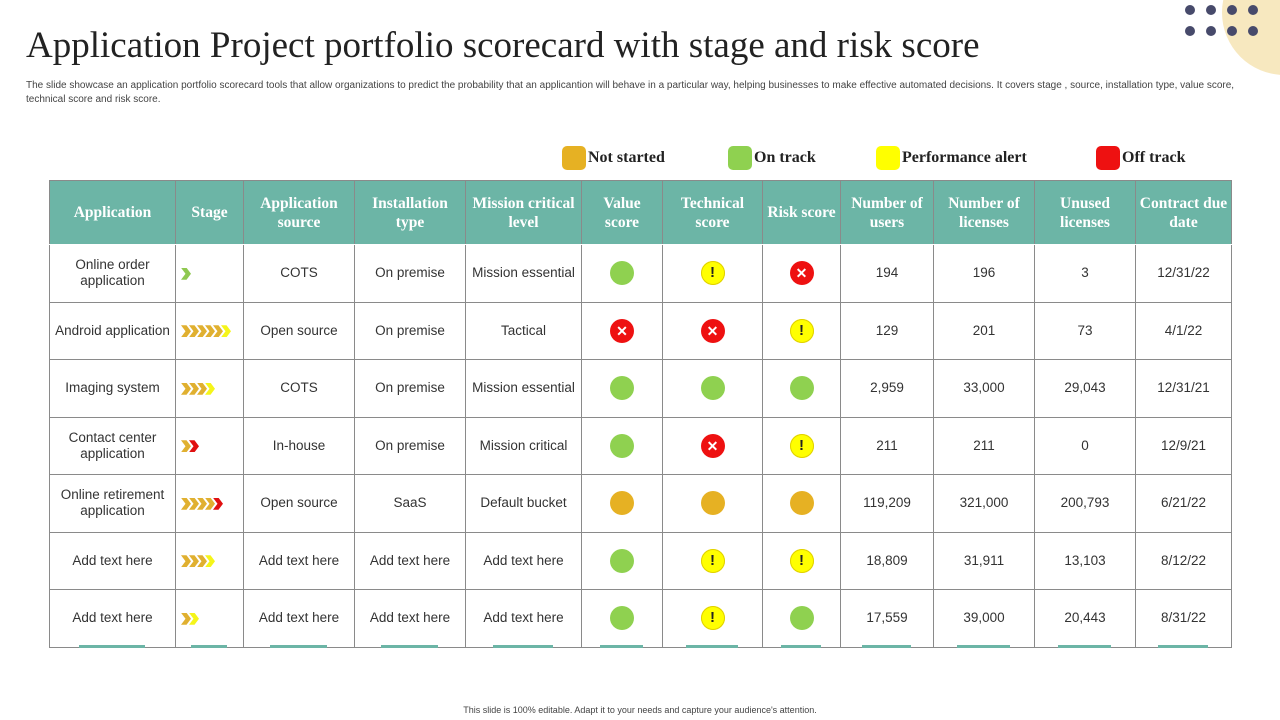  Describe the element at coordinates (1085, 618) in the screenshot. I see `cell-unused: 20,443` at that location.